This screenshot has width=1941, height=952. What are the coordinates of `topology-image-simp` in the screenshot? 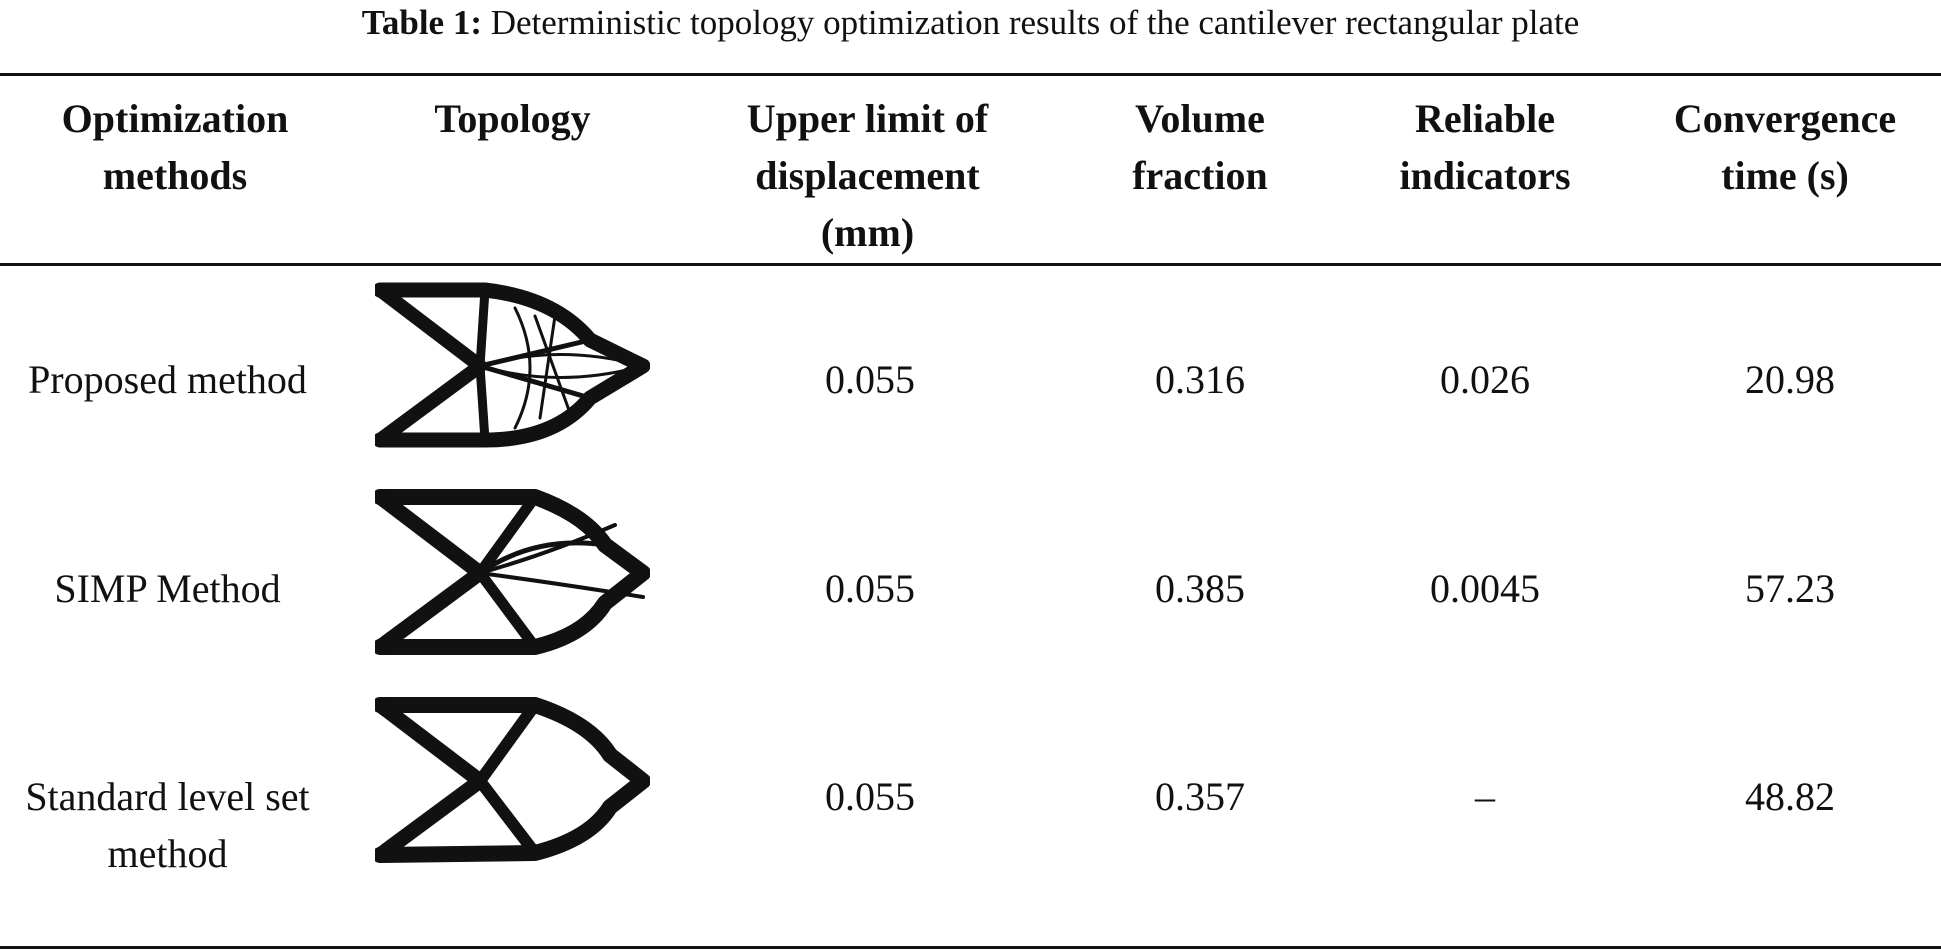 It's located at (512, 572).